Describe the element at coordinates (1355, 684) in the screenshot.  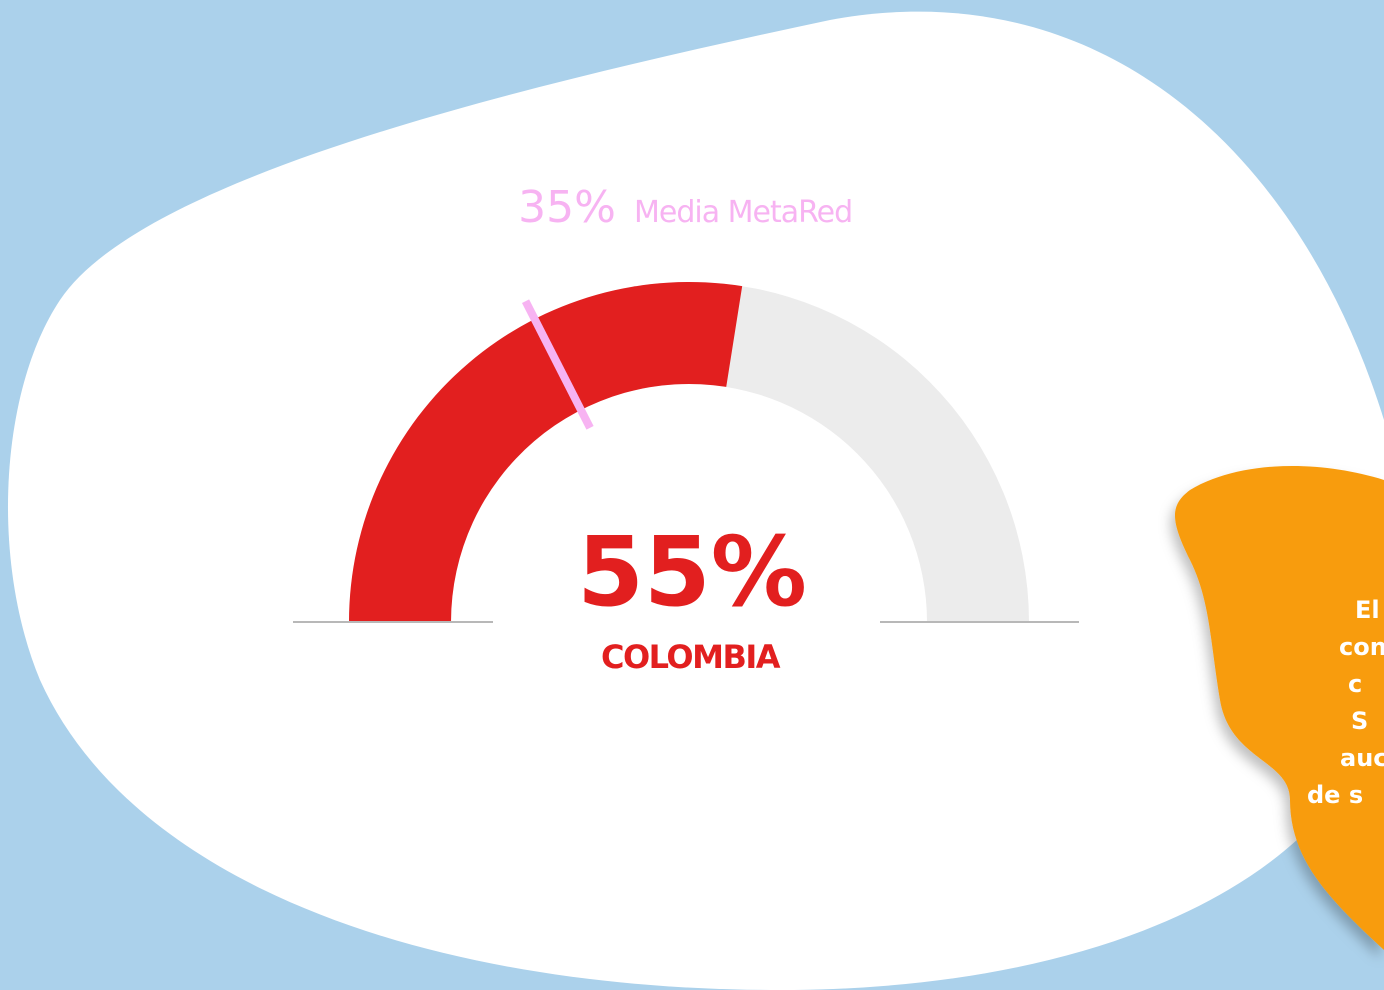
I see `side-note-line: c` at that location.